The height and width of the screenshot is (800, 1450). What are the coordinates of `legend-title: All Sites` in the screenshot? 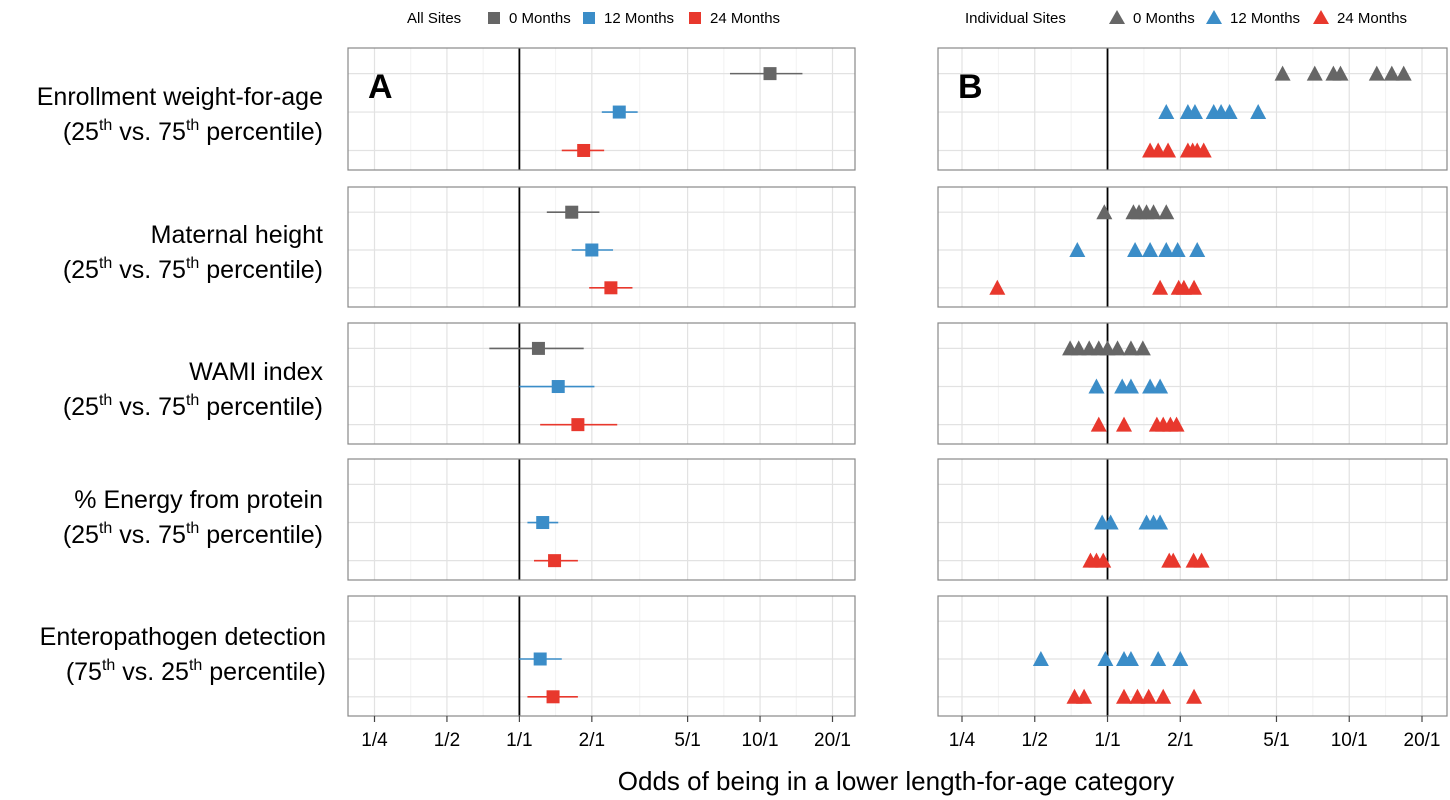 It's located at (434, 18).